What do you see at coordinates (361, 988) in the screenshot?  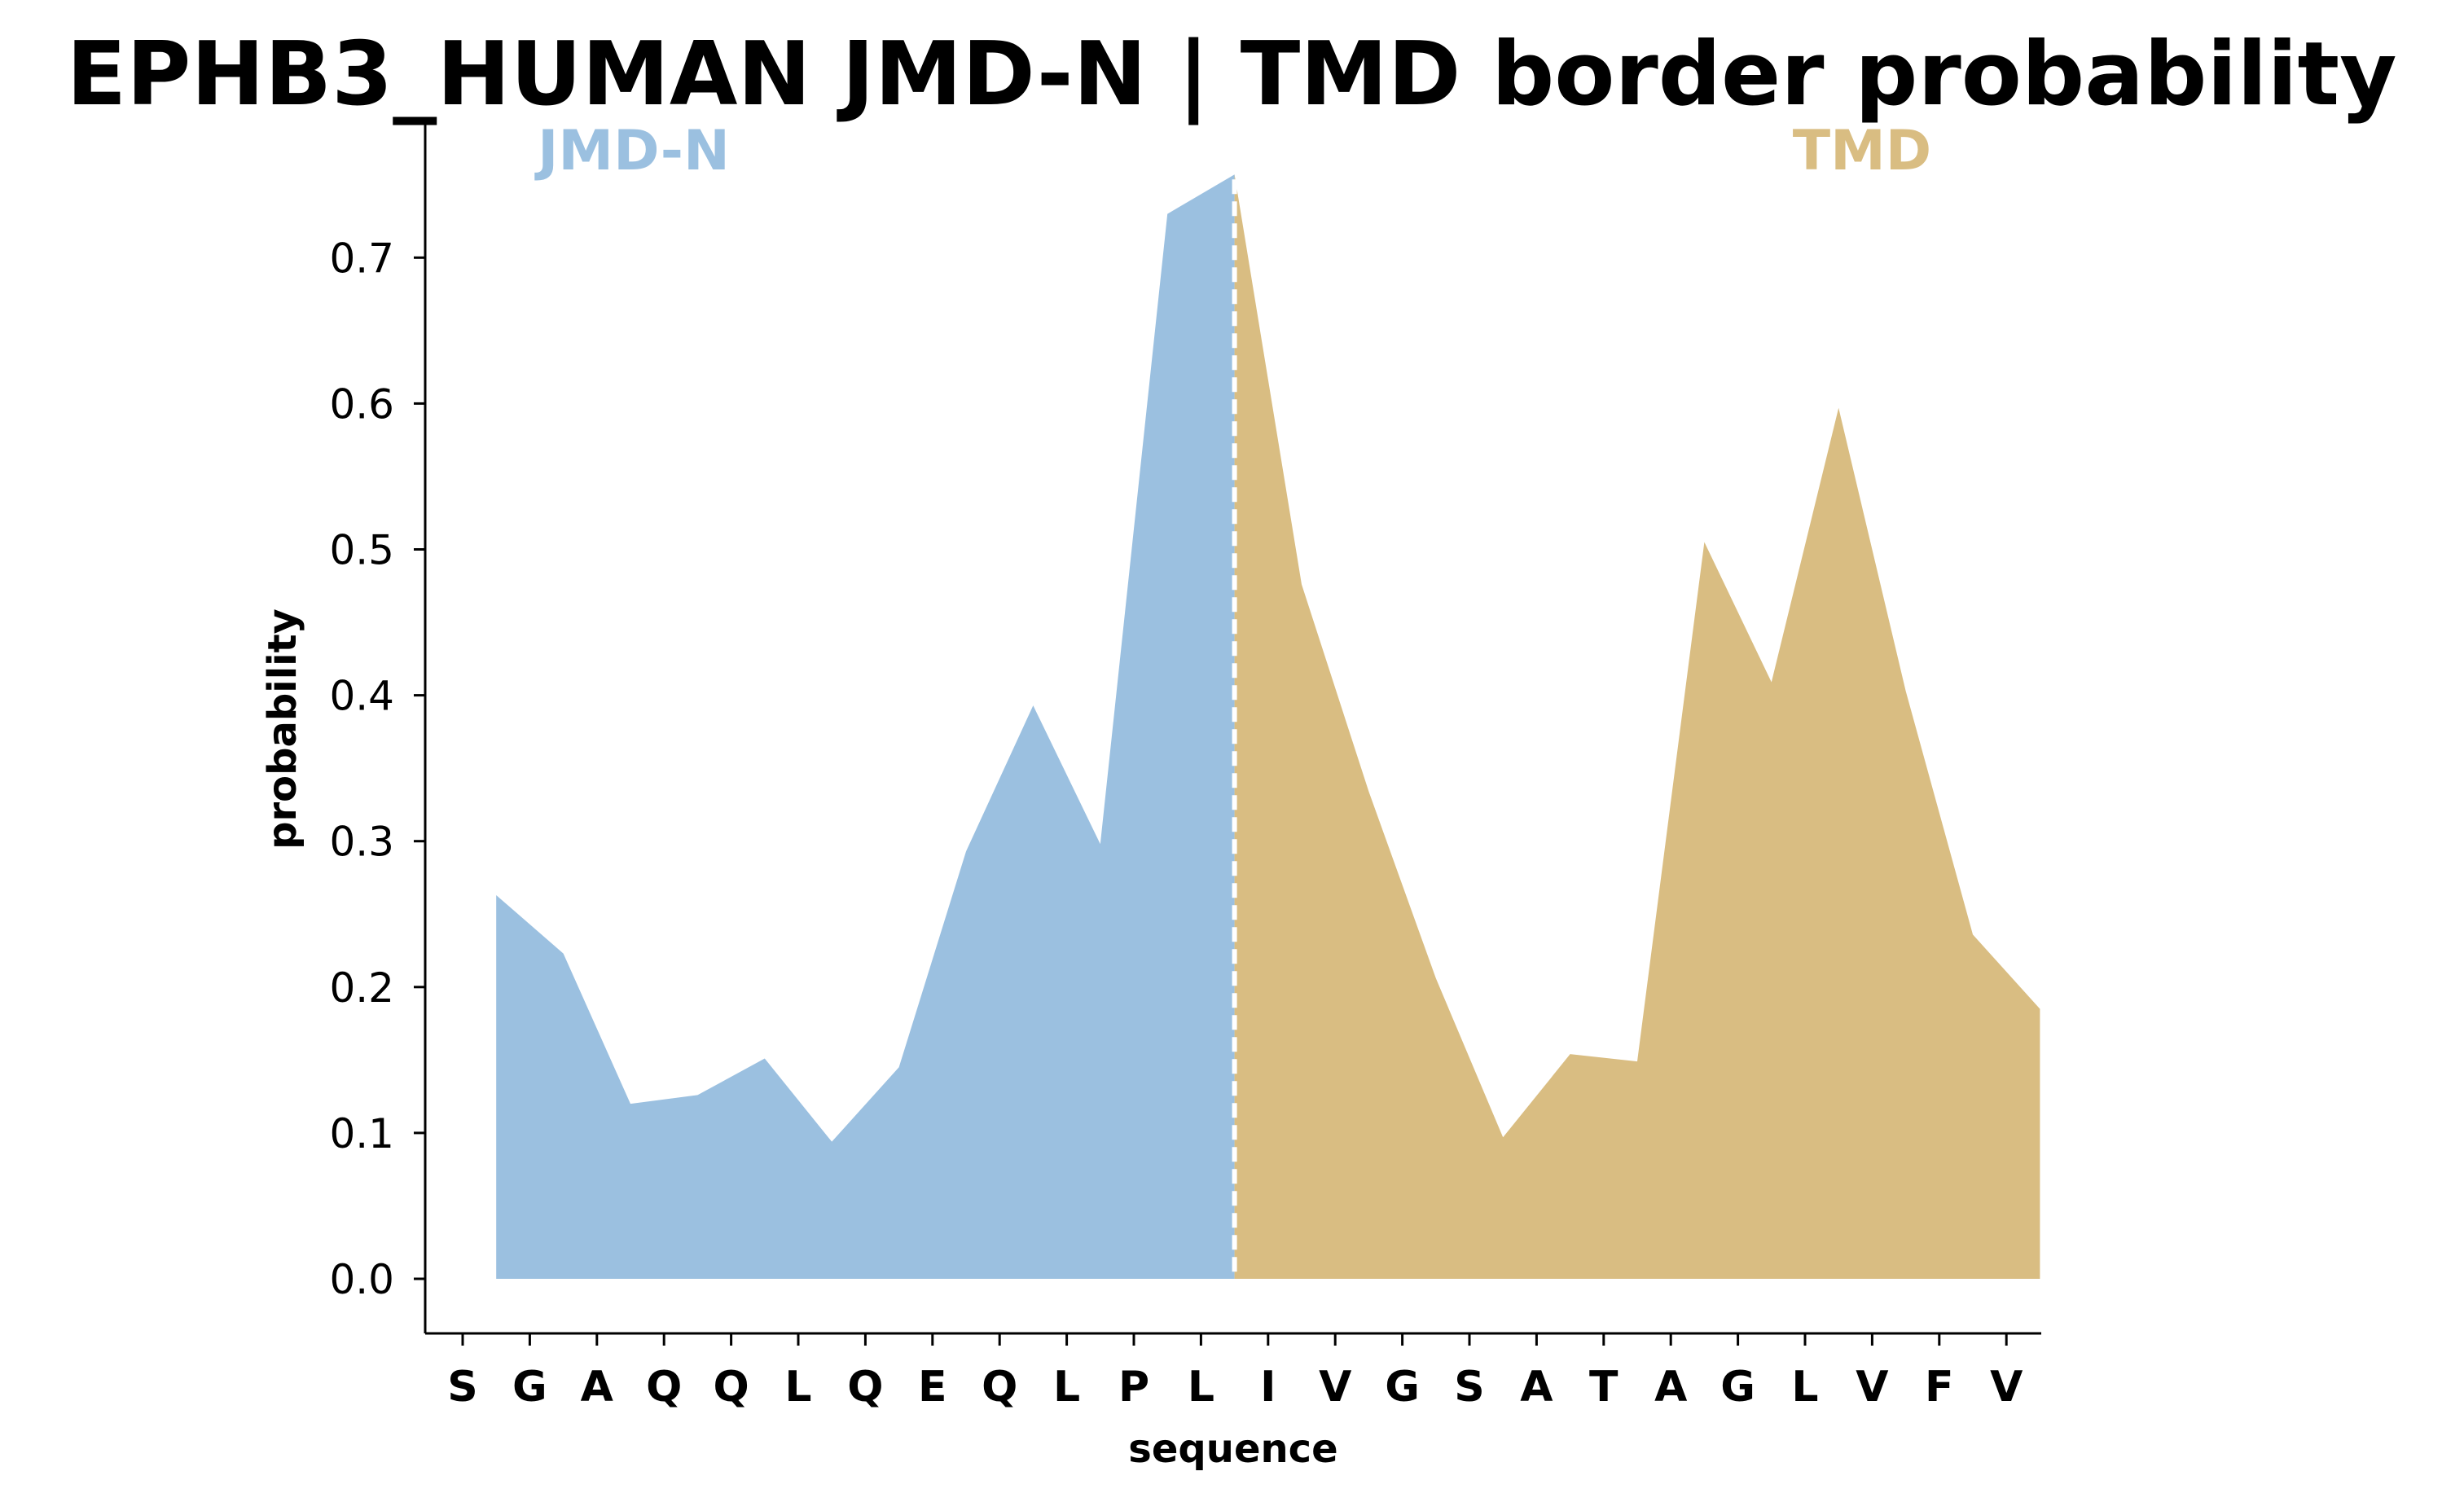 I see `y-tick-label: 0.2` at bounding box center [361, 988].